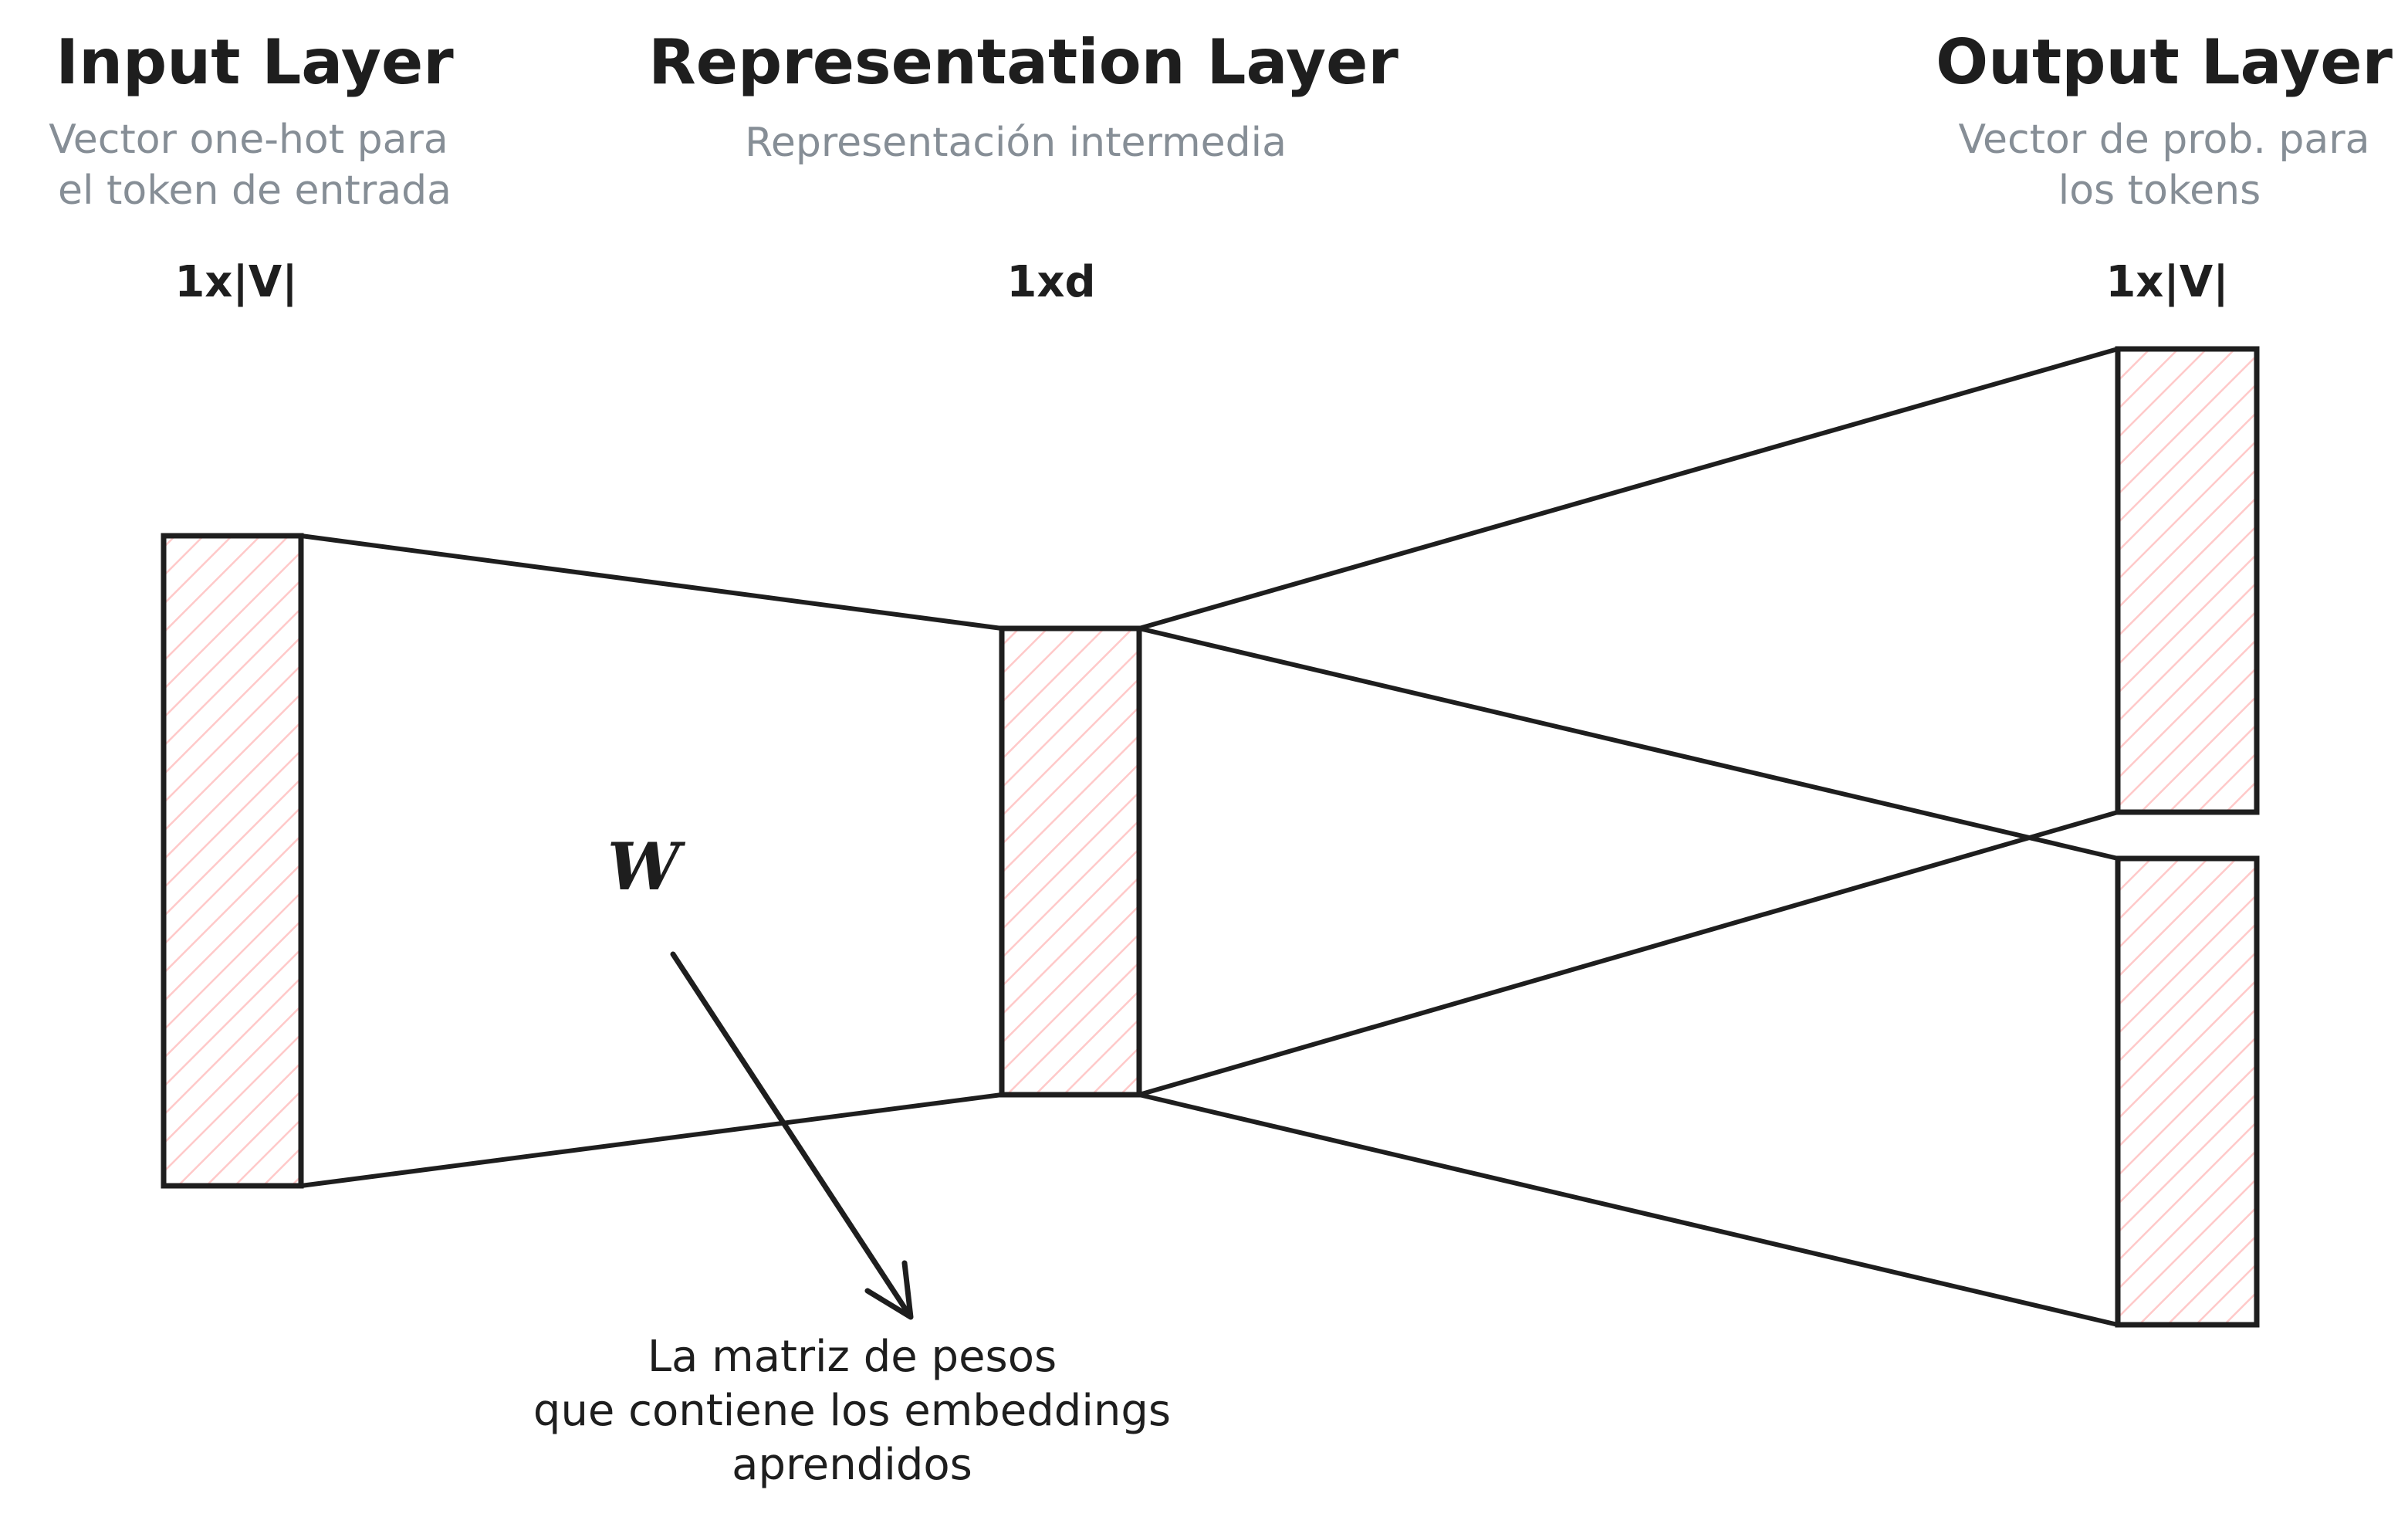 Image resolution: width=2408 pixels, height=1517 pixels. What do you see at coordinates (652, 582) in the screenshot?
I see `edge-input-top` at bounding box center [652, 582].